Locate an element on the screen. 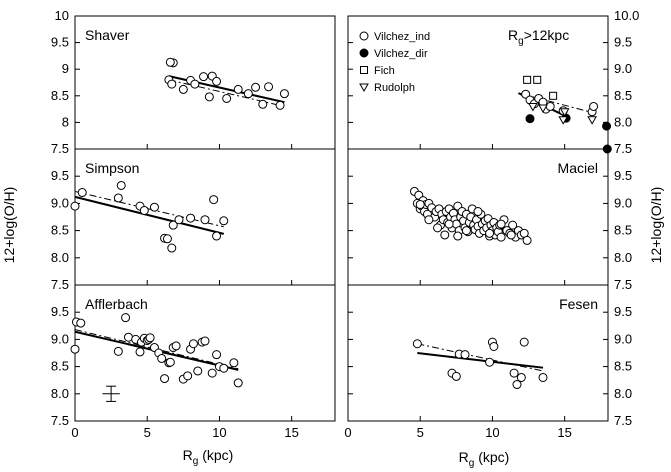 The width and height of the screenshot is (671, 472). y-tick-label: 9.5 is located at coordinates (623, 311).